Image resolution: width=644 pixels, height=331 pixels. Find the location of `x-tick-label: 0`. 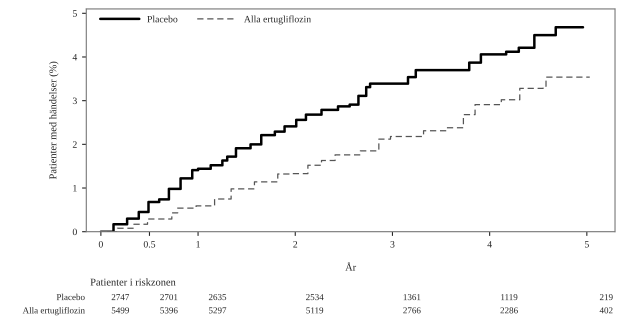

x-tick-label: 0 is located at coordinates (100, 244).